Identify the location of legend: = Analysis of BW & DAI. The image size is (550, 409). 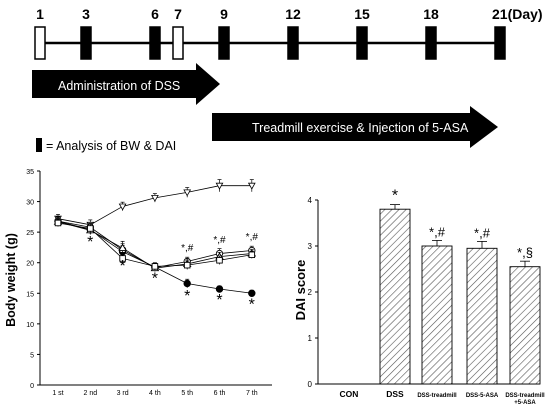
(106, 145).